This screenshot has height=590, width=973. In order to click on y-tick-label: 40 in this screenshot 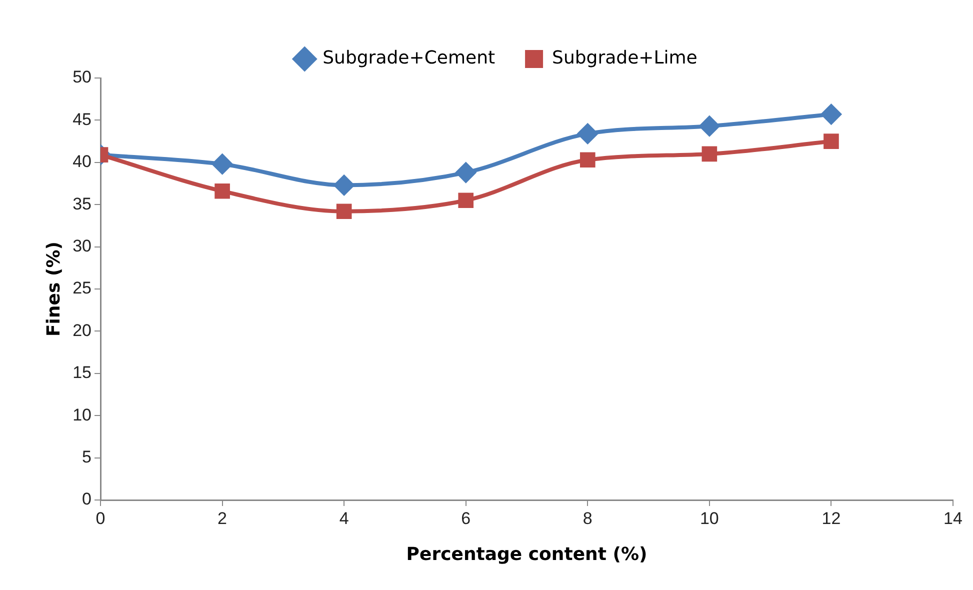, I will do `click(82, 162)`.